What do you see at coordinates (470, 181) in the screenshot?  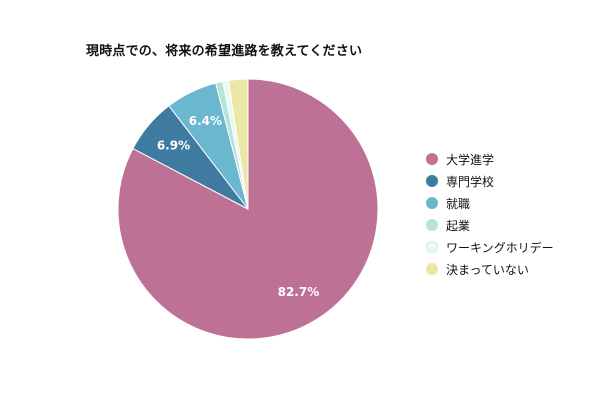 I see `legend-label-2: 専門学校` at bounding box center [470, 181].